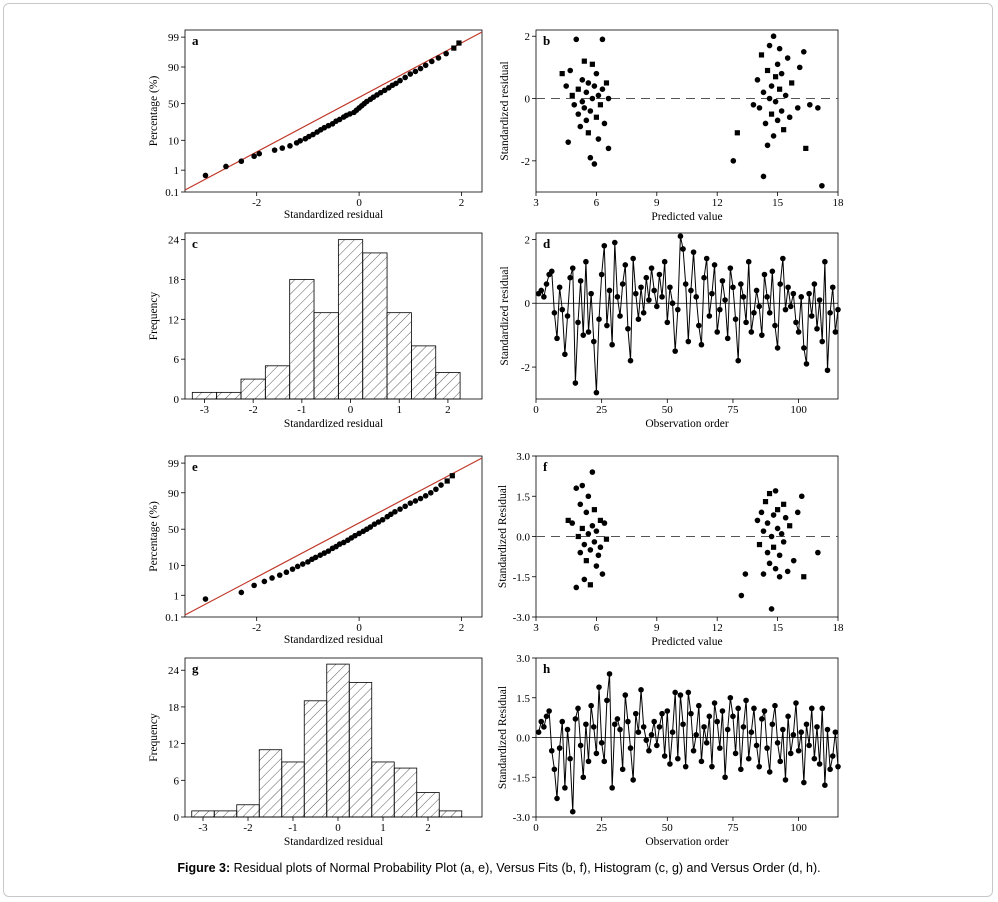 Image resolution: width=998 pixels, height=902 pixels. I want to click on y-tick-label-f: -1.5, so click(522, 578).